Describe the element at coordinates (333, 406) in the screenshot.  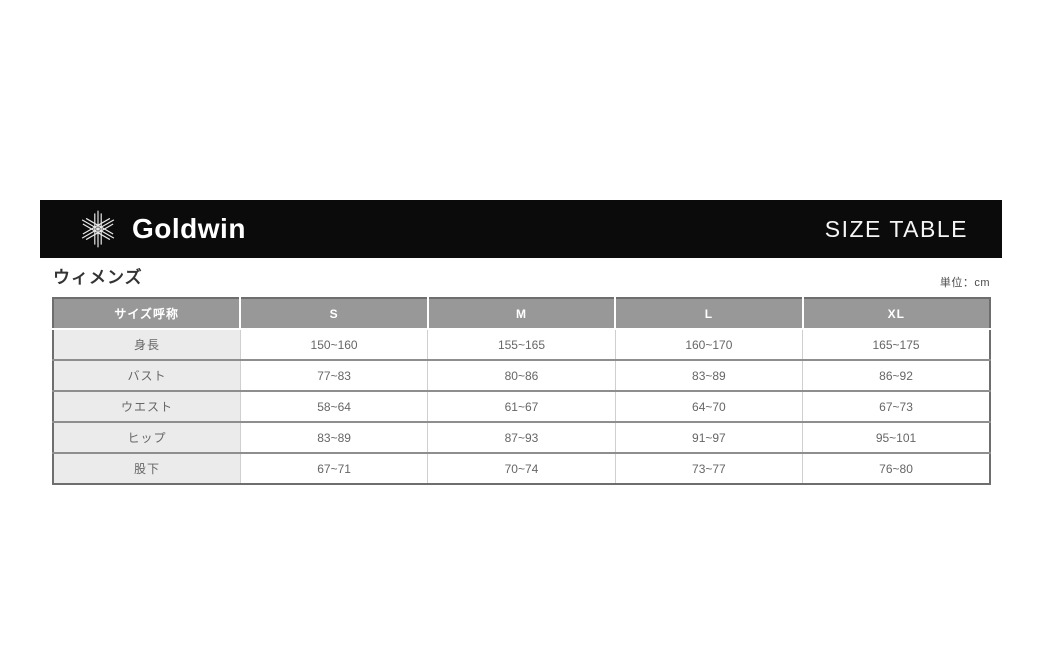
I see `size-value: 58~64` at that location.